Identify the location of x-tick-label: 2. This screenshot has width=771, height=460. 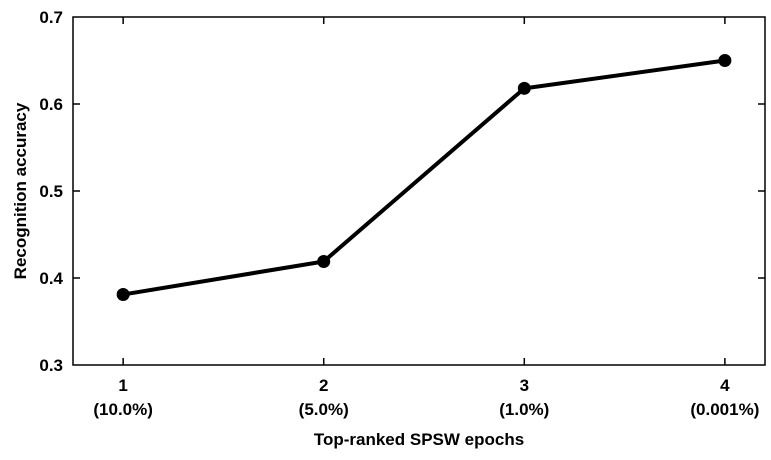
(323, 385).